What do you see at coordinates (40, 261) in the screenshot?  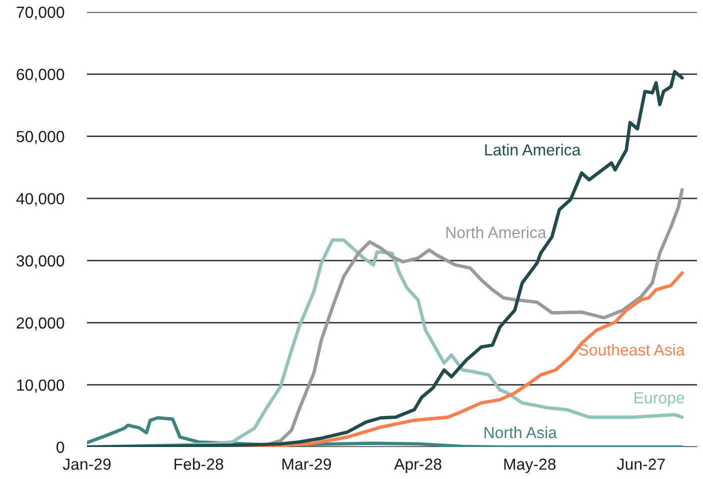 I see `y-tick-label: 30,000` at bounding box center [40, 261].